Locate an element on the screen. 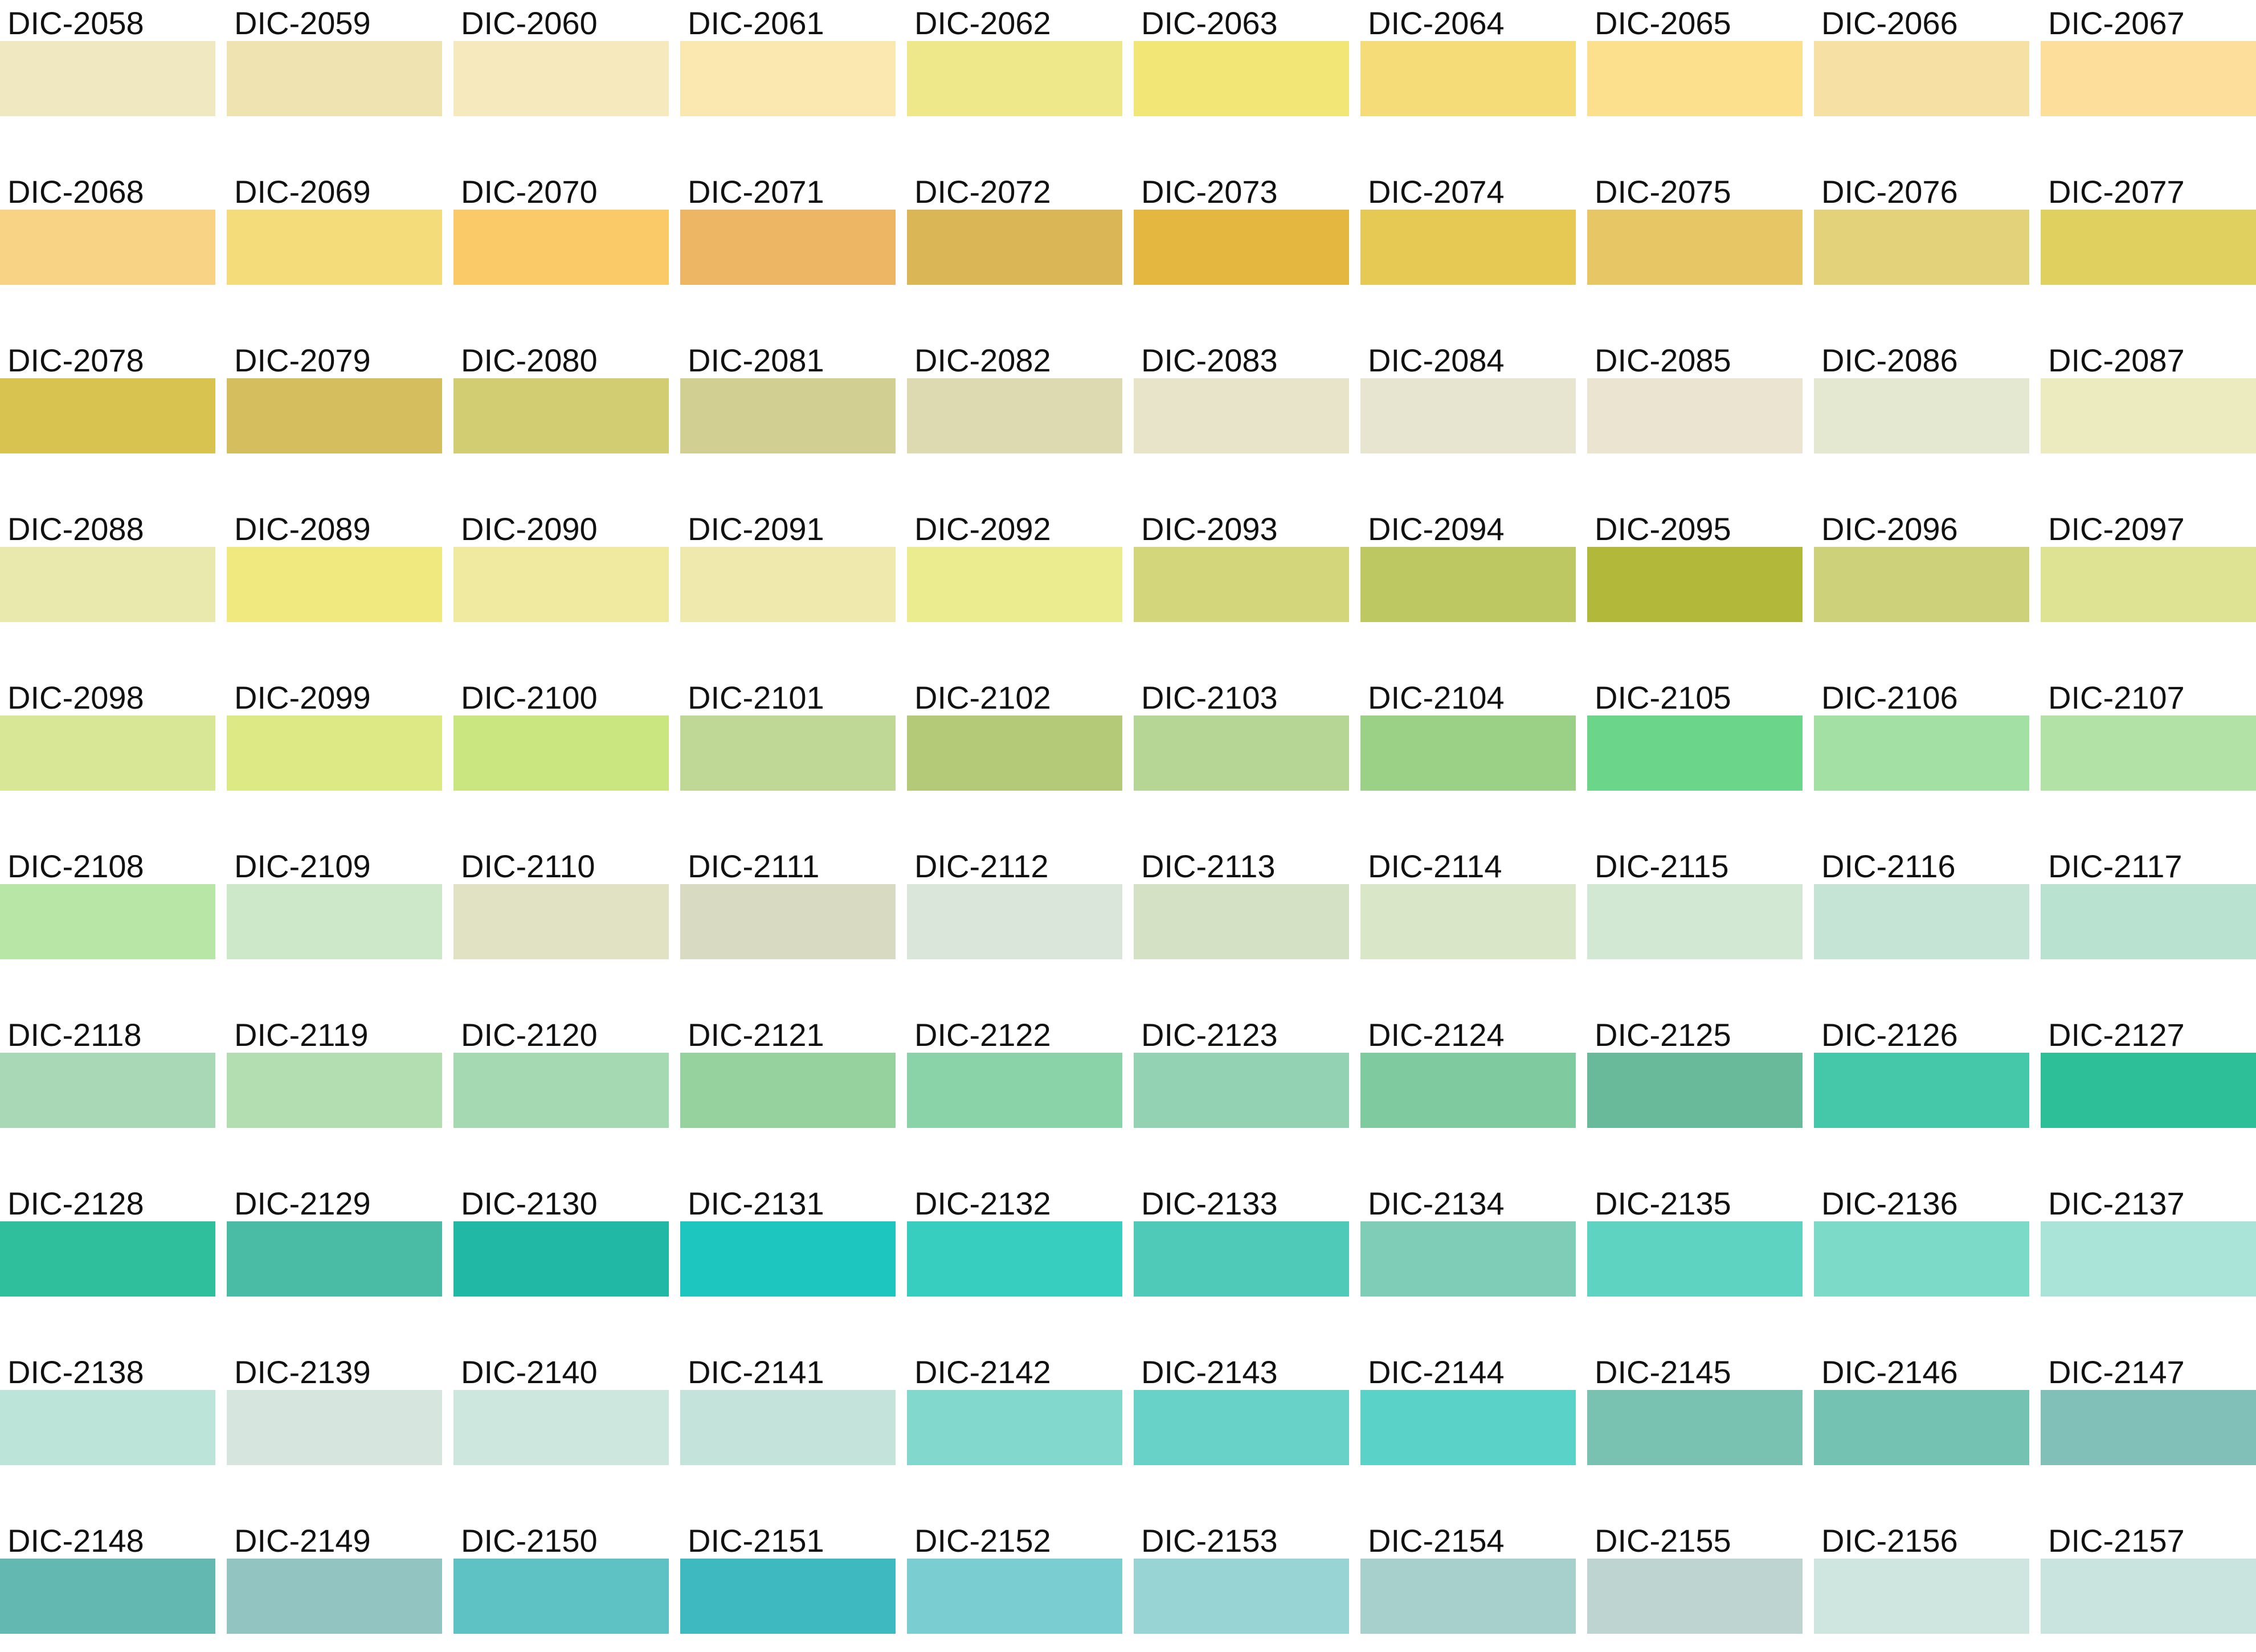  swatch-code: DIC-2066 is located at coordinates (1889, 23).